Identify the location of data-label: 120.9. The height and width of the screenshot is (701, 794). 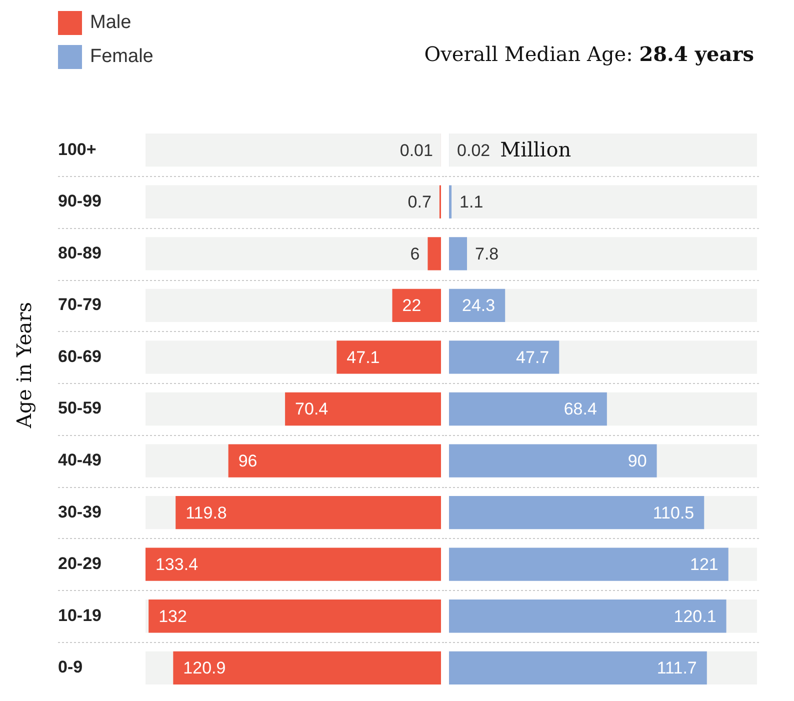
(204, 668).